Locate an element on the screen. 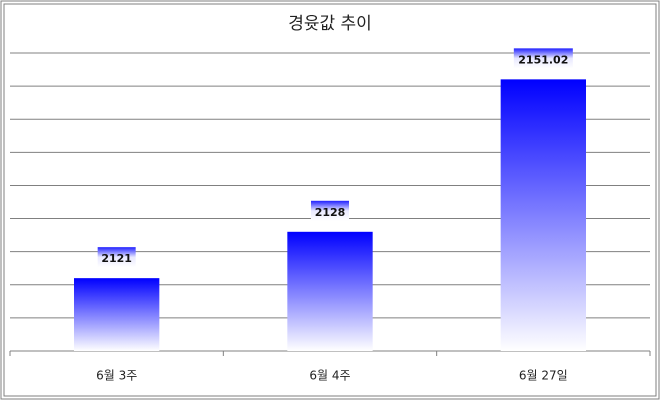 This screenshot has height=400, width=660. value-label: 2121 is located at coordinates (116, 258).